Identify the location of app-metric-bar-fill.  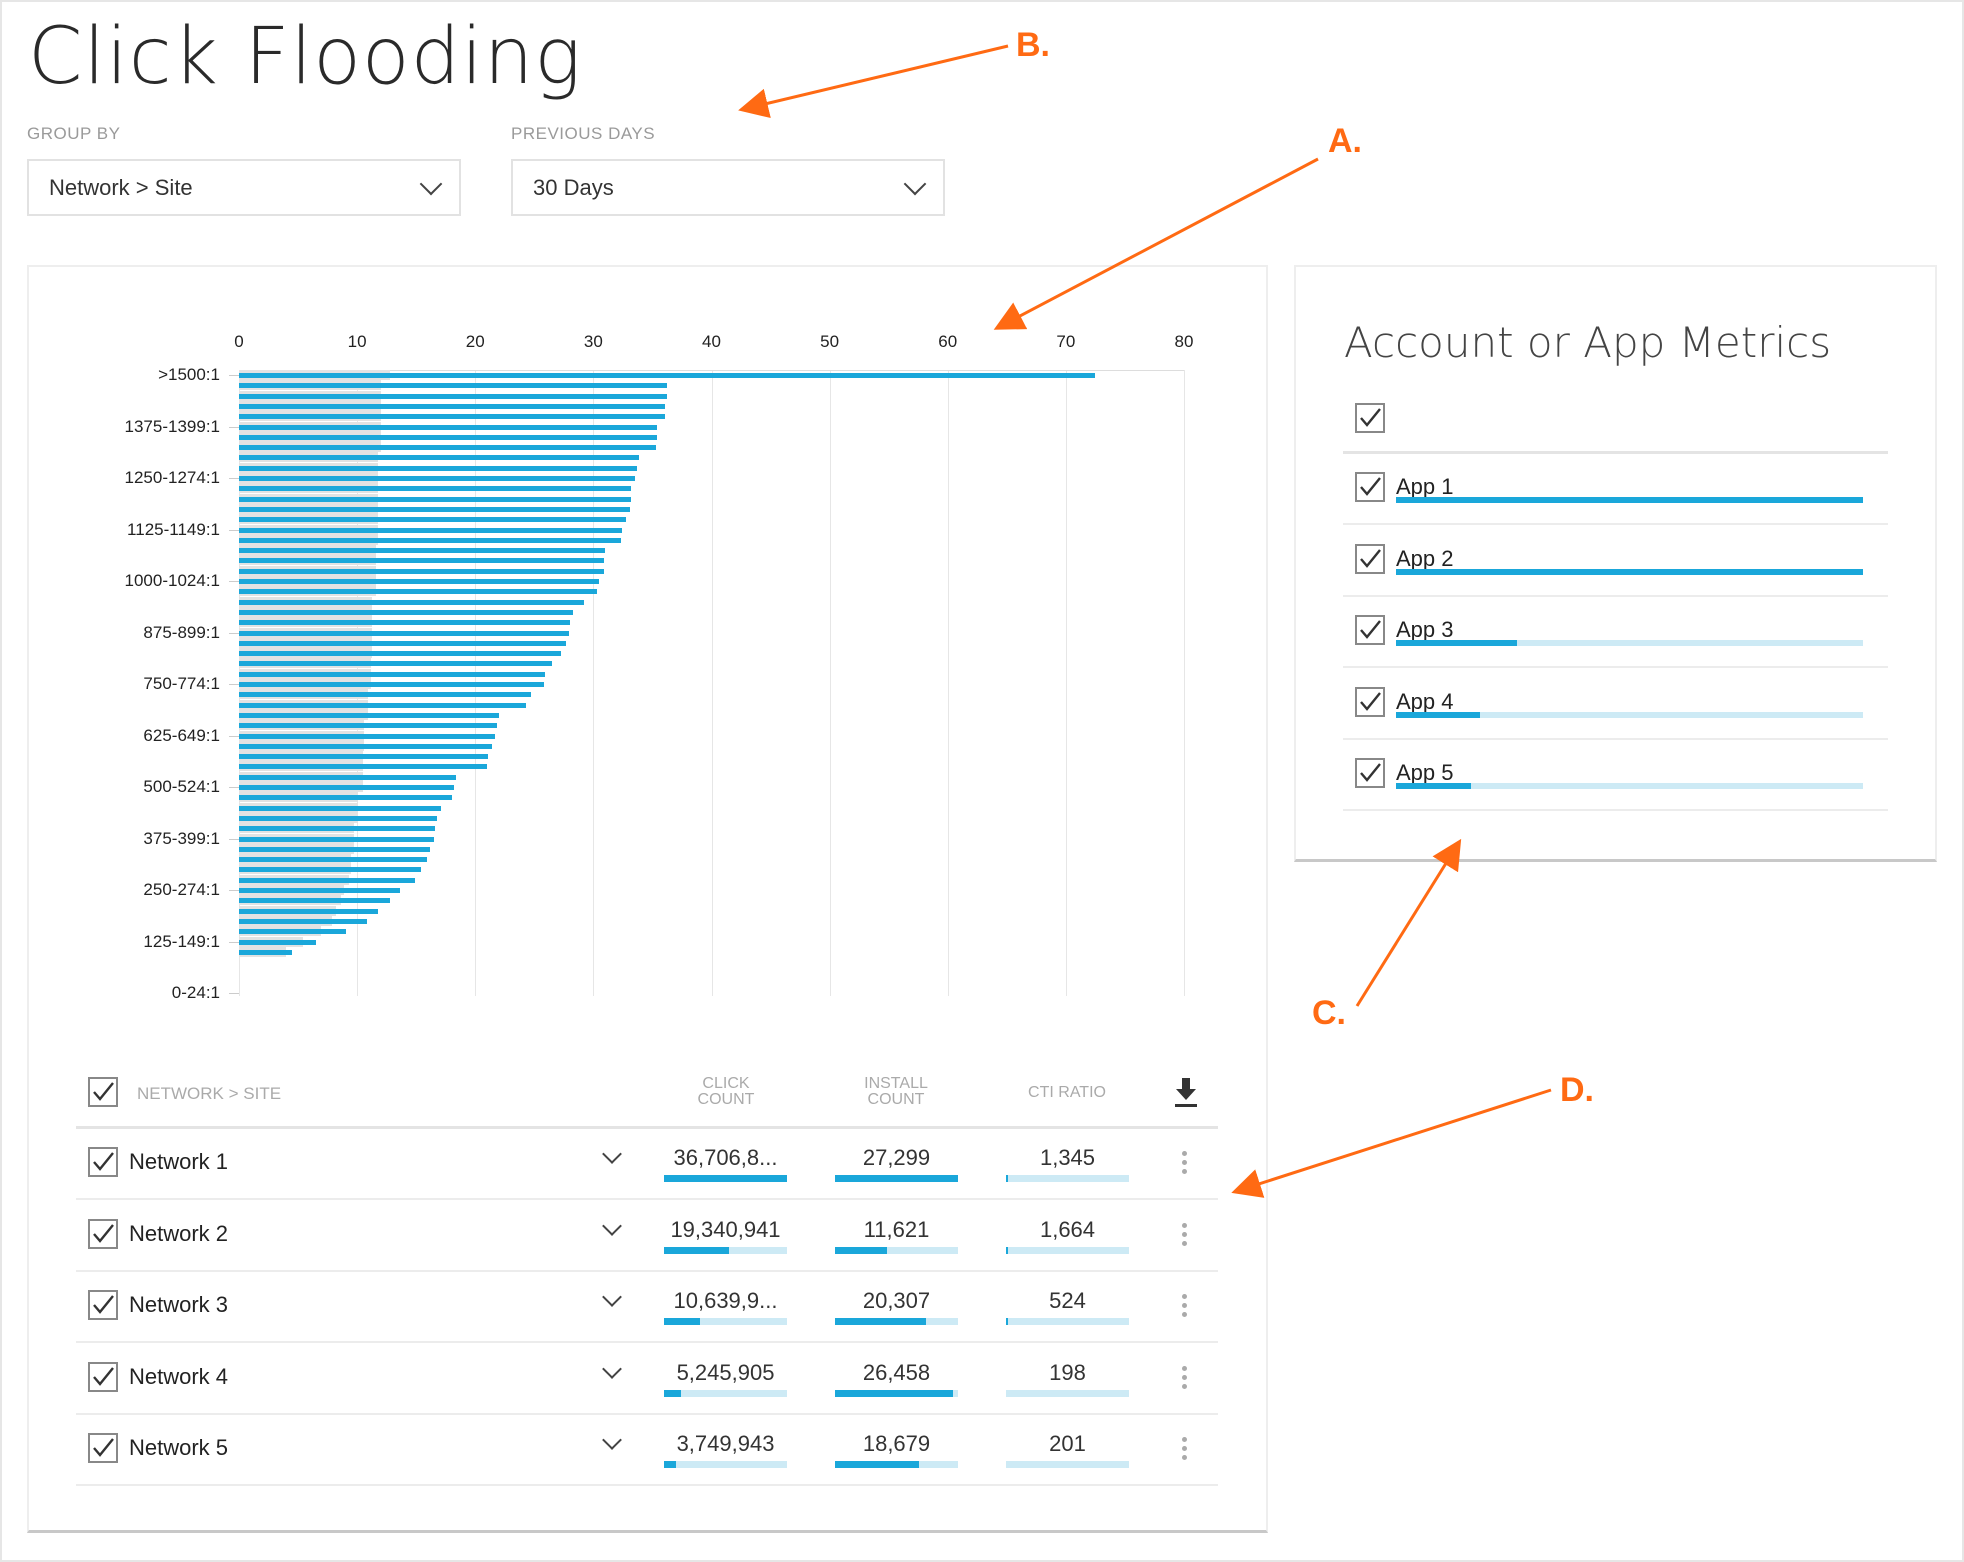
(1433, 786).